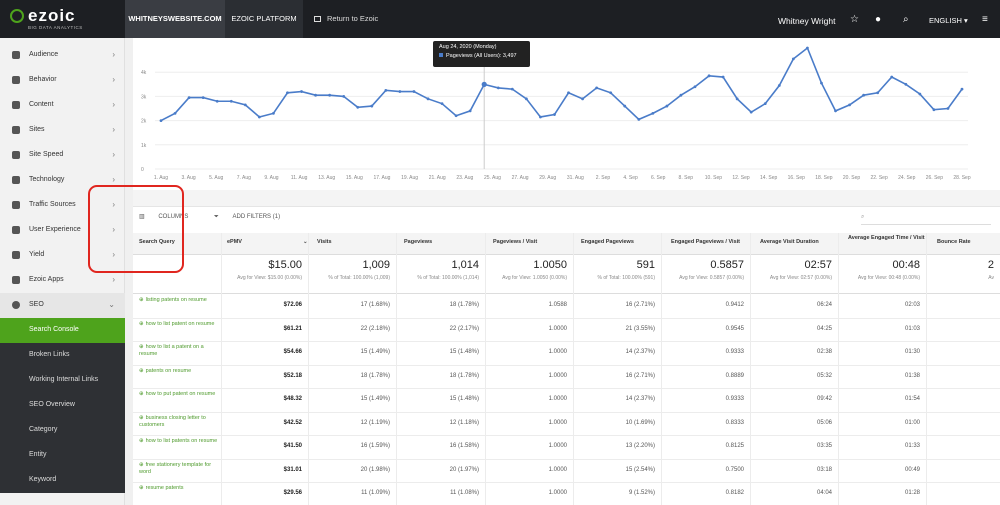 The height and width of the screenshot is (505, 1000). I want to click on search-query-cell: ⊕ how to list a patent on a resume, so click(179, 351).